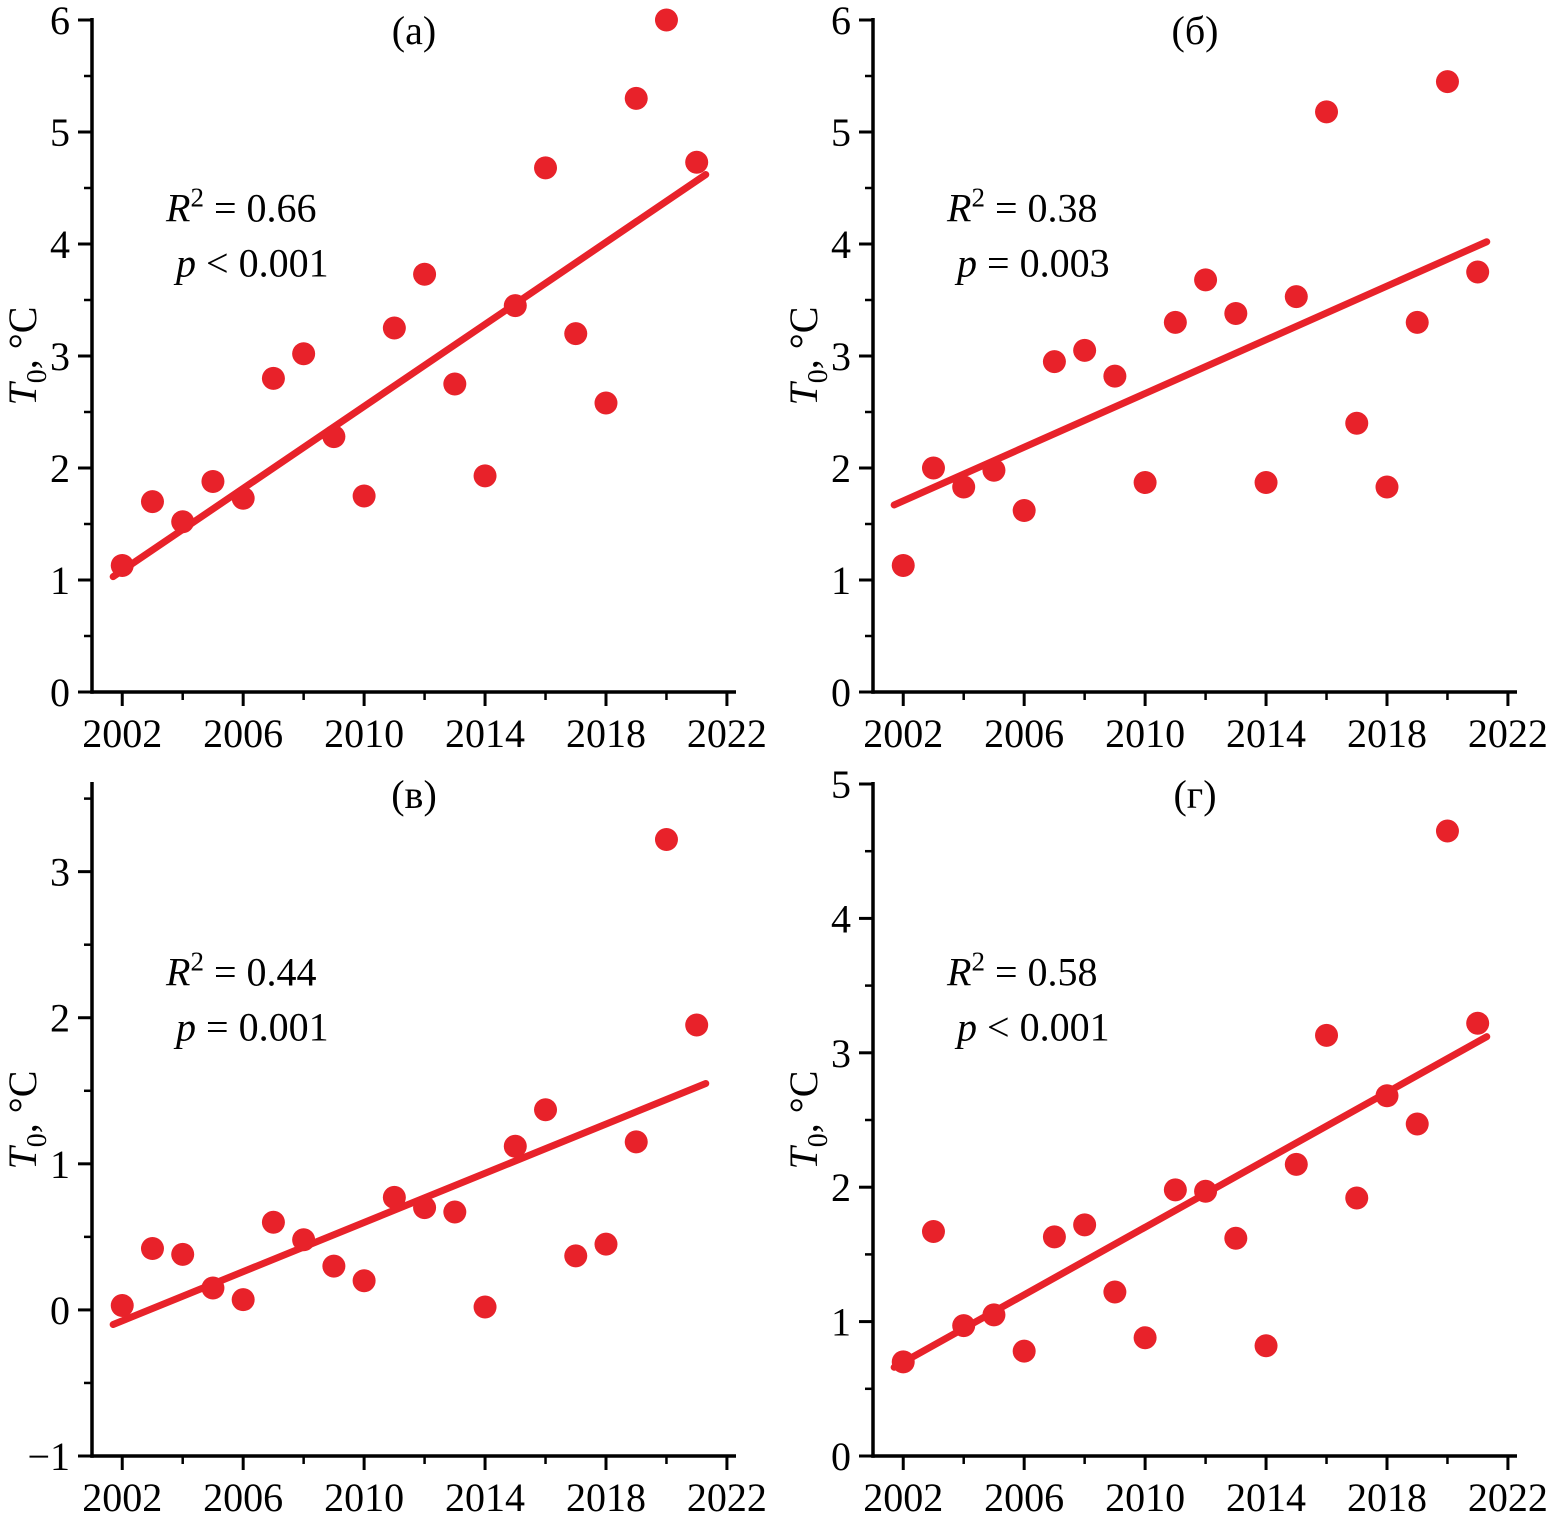  What do you see at coordinates (1195, 30) in the screenshot?
I see `panel-title: (б)` at bounding box center [1195, 30].